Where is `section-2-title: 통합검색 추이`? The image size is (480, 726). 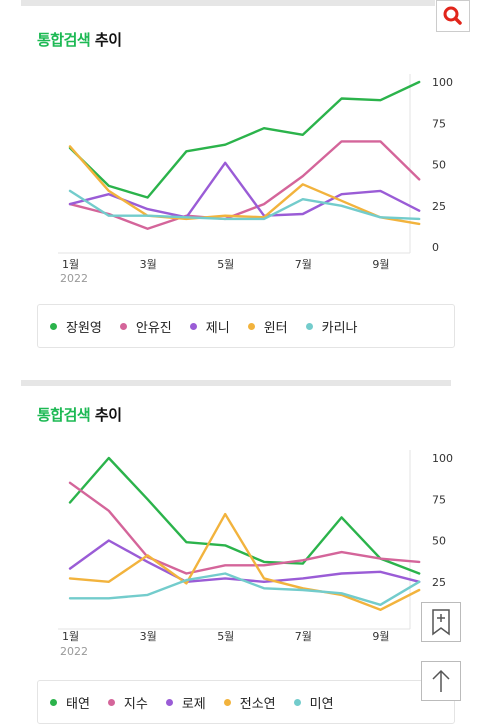 section-2-title: 통합검색 추이 is located at coordinates (79, 414).